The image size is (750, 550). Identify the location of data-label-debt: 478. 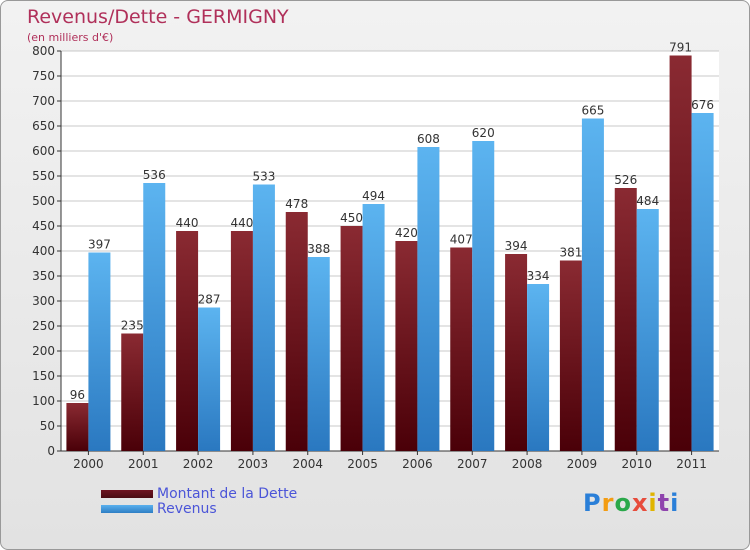
(296, 204).